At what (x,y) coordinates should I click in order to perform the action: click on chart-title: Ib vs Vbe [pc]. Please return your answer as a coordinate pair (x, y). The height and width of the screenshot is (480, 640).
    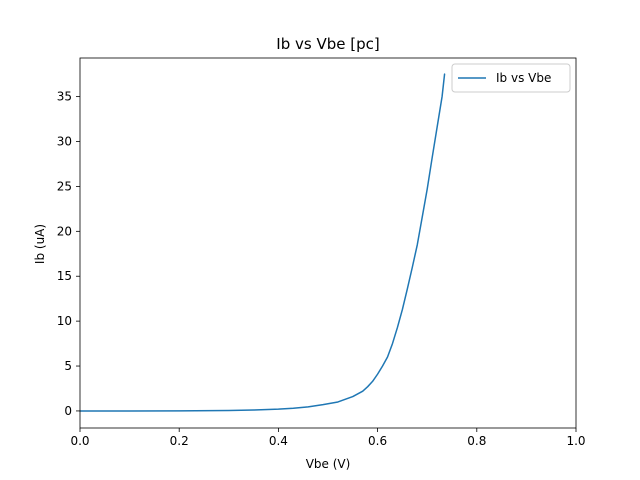
    Looking at the image, I should click on (327, 44).